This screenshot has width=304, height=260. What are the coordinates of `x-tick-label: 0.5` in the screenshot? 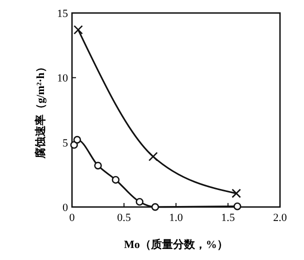 It's located at (124, 218).